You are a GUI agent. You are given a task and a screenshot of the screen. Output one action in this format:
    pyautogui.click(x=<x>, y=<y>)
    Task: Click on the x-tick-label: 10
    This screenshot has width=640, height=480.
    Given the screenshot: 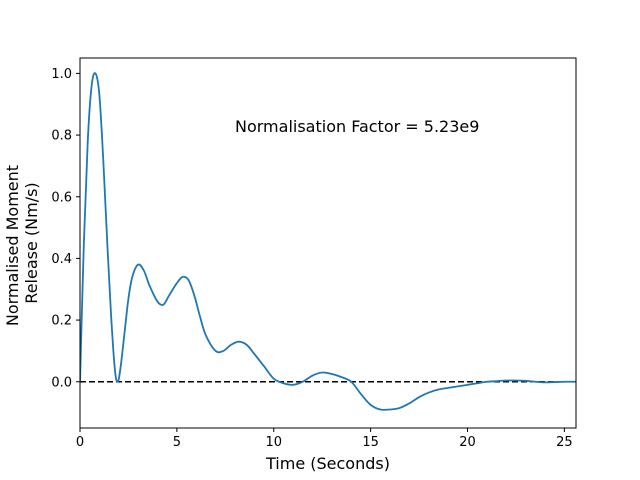 What is the action you would take?
    pyautogui.click(x=273, y=442)
    